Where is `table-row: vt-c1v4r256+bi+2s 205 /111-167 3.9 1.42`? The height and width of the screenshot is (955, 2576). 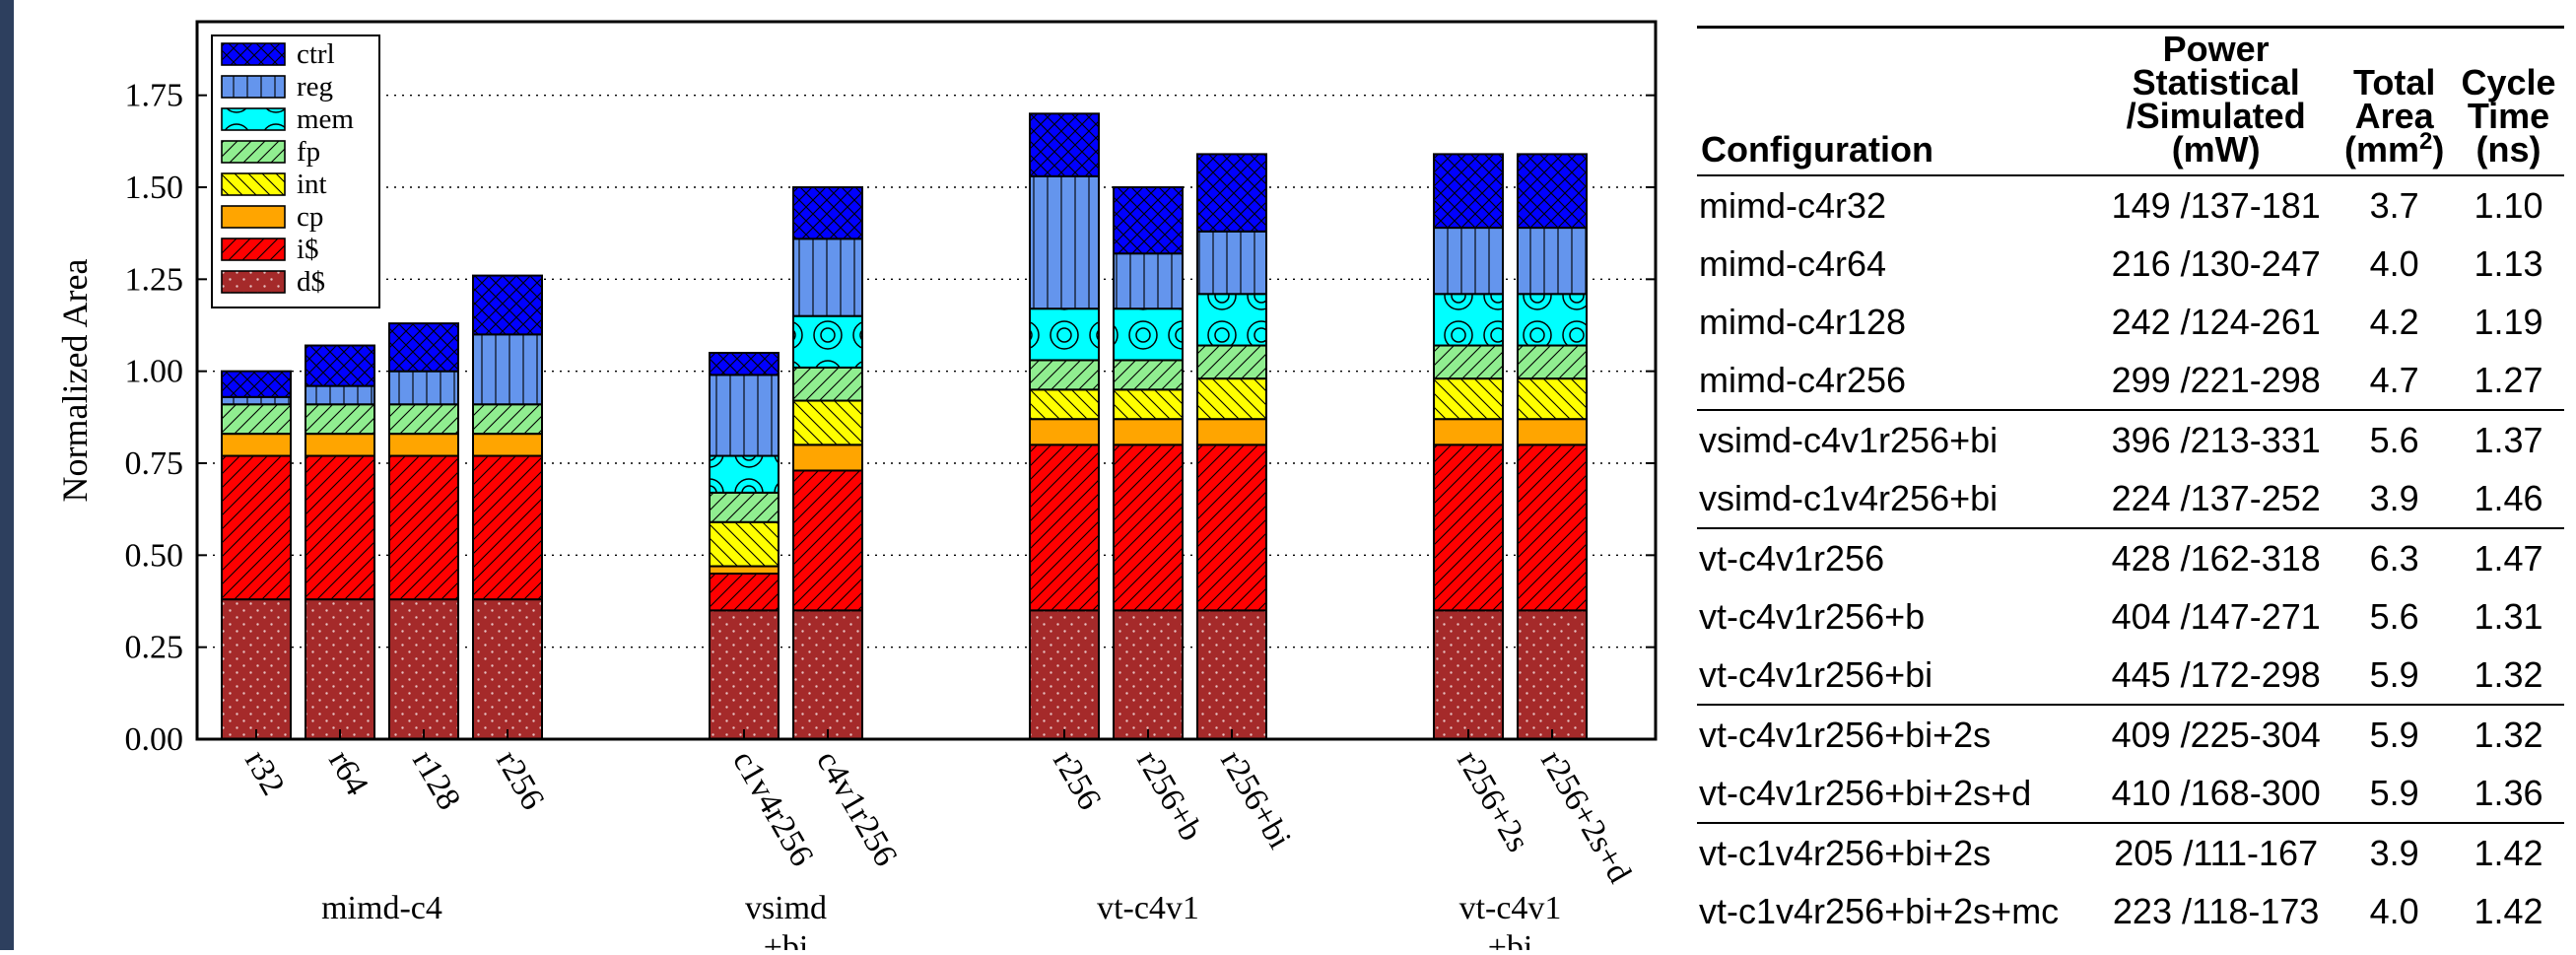 table-row: vt-c1v4r256+bi+2s 205 /111-167 3.9 1.42 is located at coordinates (2131, 852).